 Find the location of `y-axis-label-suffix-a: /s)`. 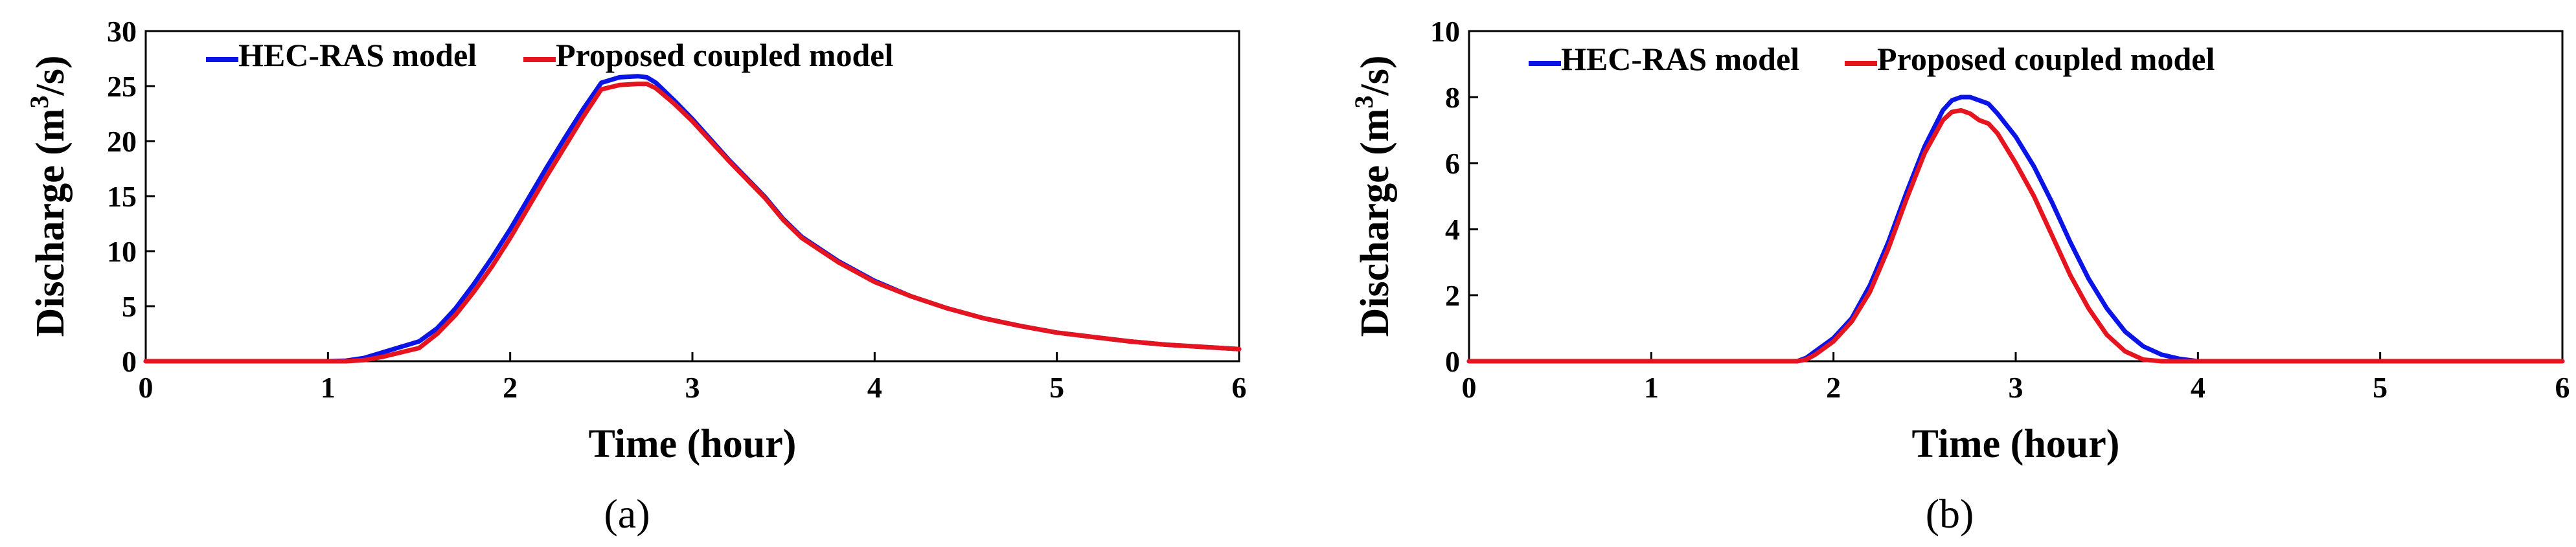

y-axis-label-suffix-a: /s) is located at coordinates (51, 76).